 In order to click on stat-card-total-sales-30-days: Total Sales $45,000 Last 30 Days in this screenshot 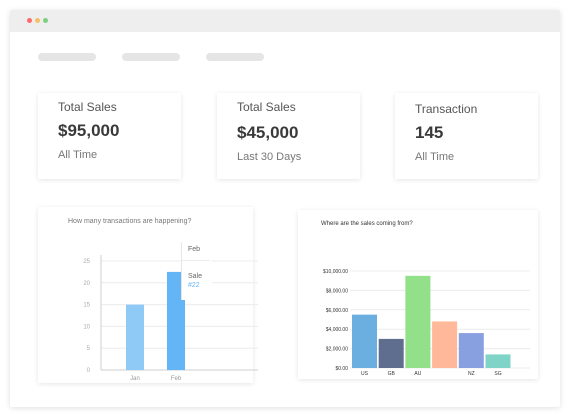, I will do `click(288, 136)`.